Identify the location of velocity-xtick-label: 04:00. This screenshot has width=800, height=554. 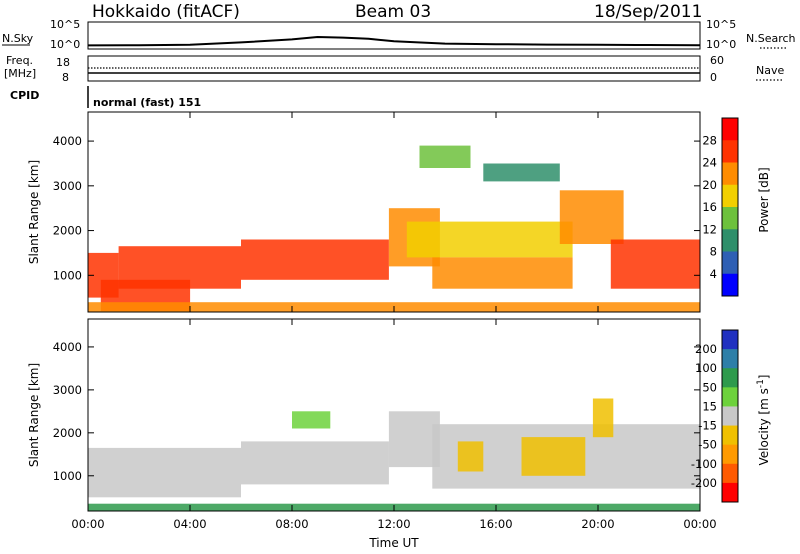
(189, 524).